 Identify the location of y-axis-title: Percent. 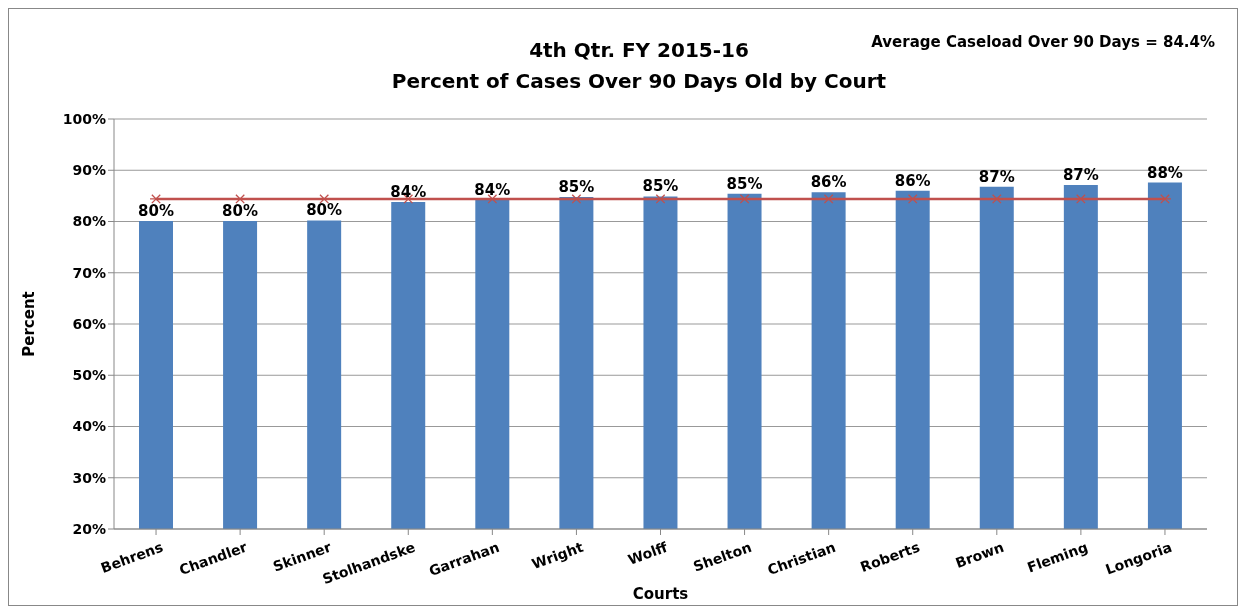
(29, 324).